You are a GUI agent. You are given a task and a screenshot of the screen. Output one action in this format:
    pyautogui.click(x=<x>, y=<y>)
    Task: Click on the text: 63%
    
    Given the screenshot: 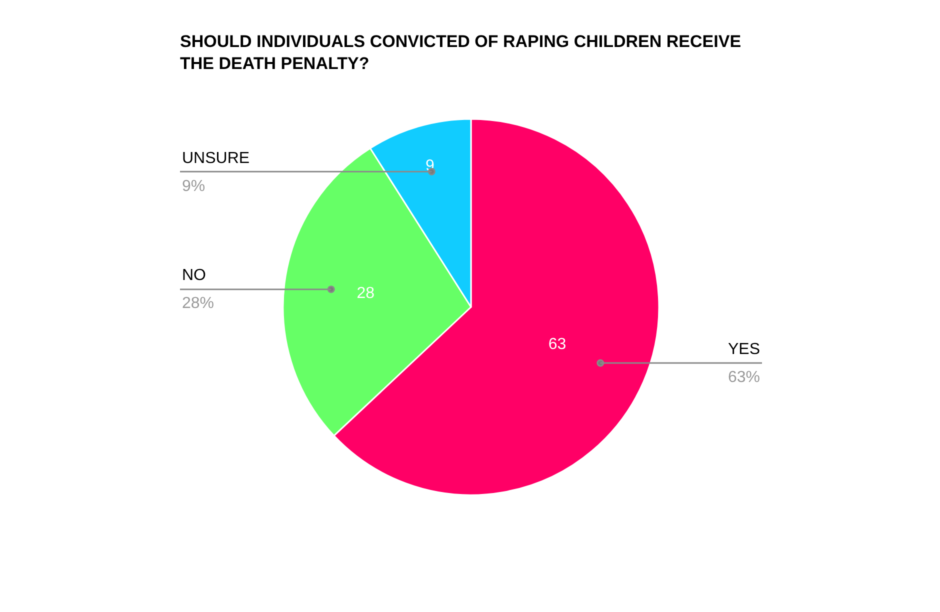 What is the action you would take?
    pyautogui.click(x=744, y=377)
    